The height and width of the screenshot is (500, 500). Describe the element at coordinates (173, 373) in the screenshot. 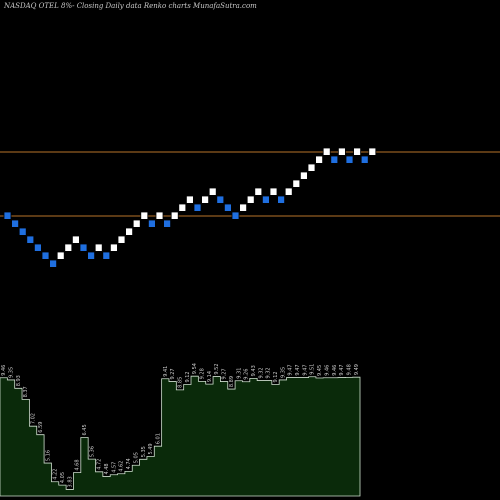

I see `volume-label-23: 9.27` at that location.